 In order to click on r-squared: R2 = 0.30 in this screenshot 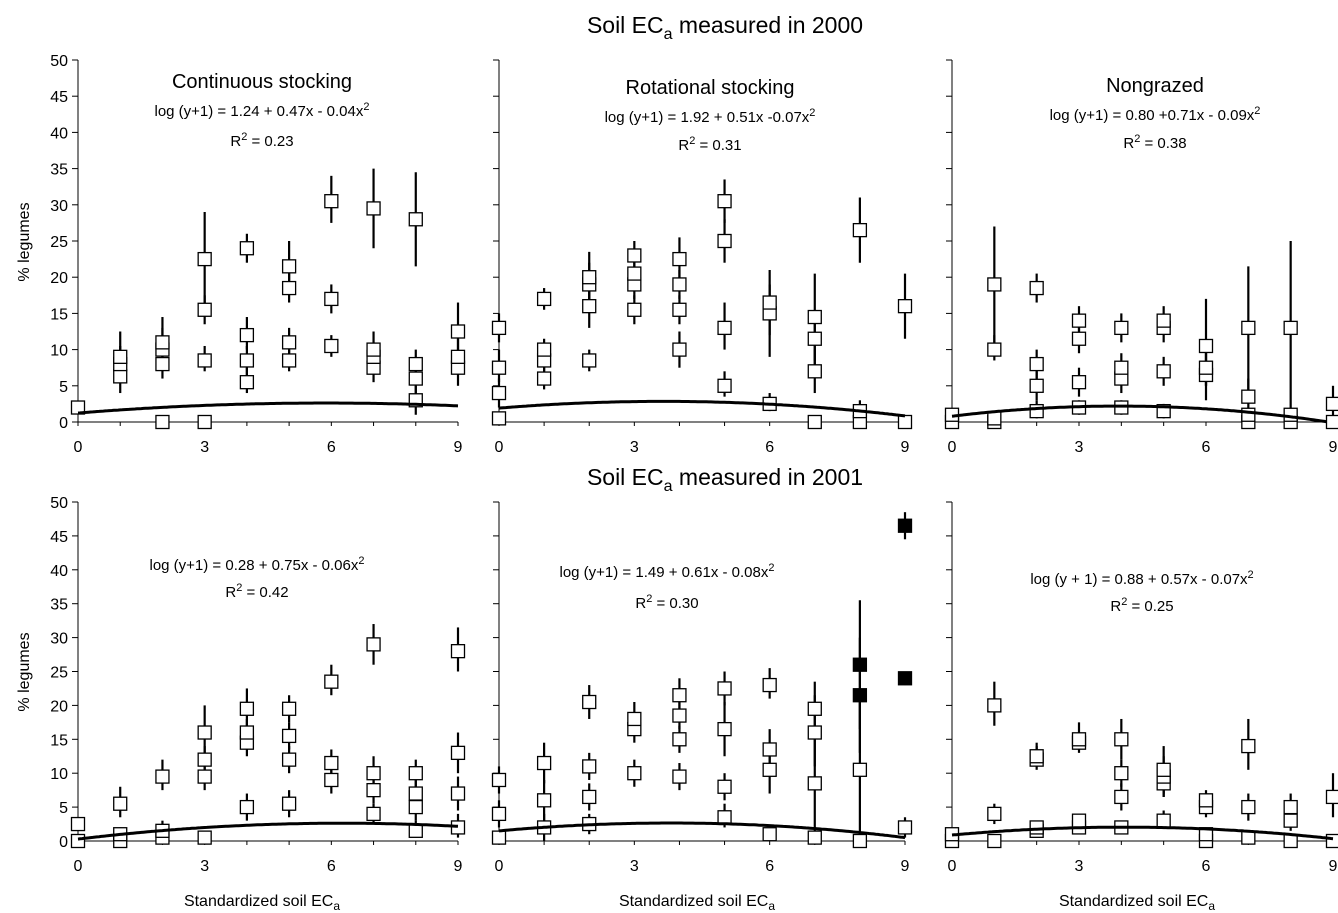, I will do `click(666, 602)`.